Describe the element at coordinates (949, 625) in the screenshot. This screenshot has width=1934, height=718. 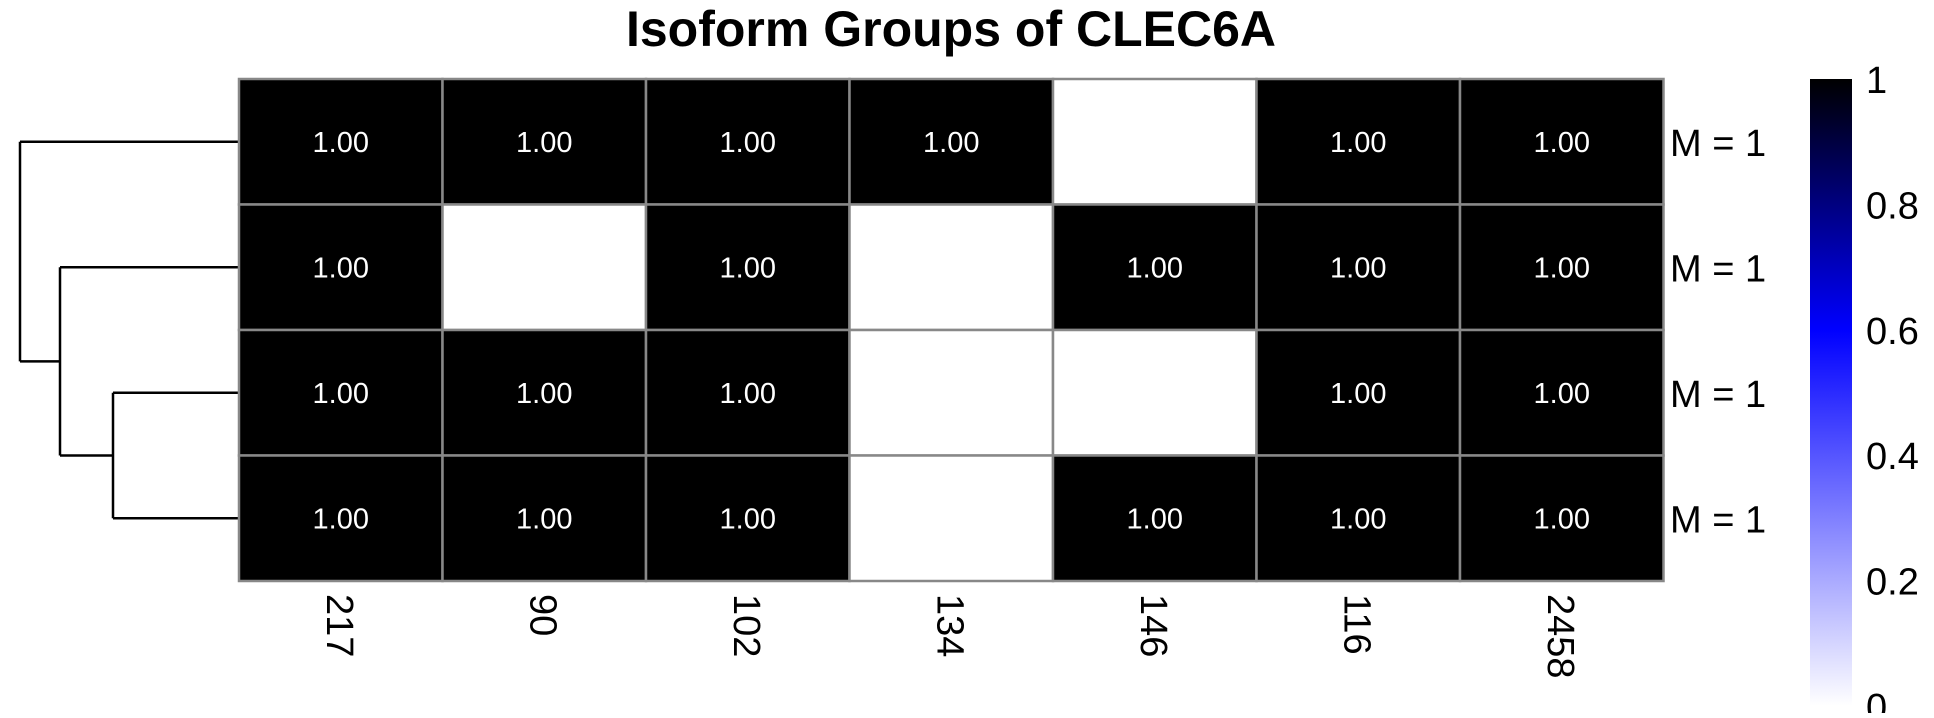
I see `column-label: 134` at that location.